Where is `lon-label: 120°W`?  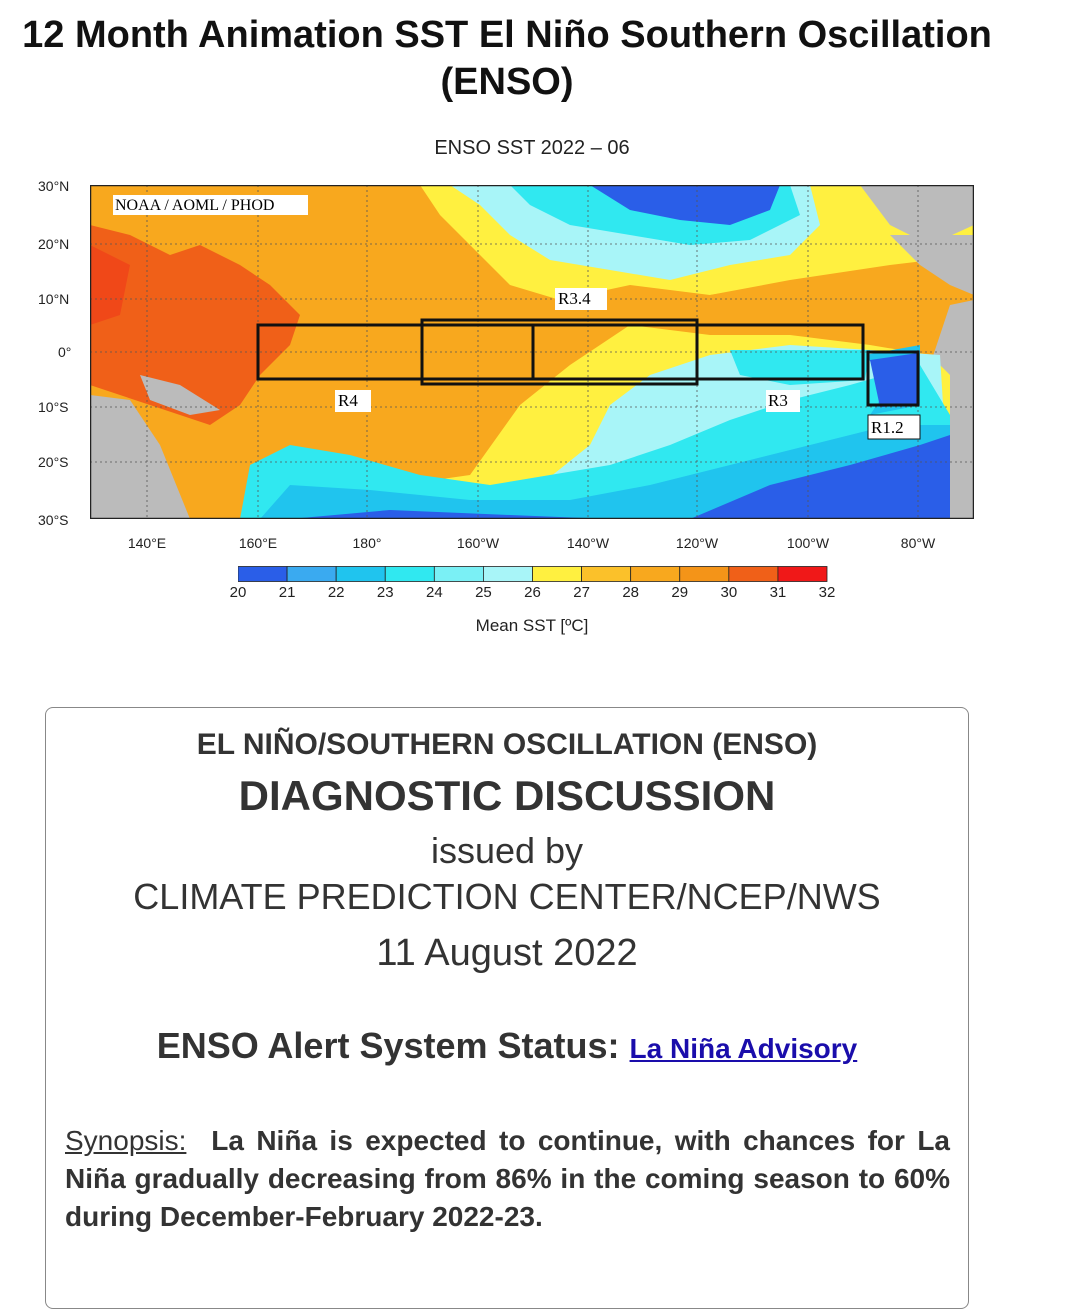 lon-label: 120°W is located at coordinates (697, 543).